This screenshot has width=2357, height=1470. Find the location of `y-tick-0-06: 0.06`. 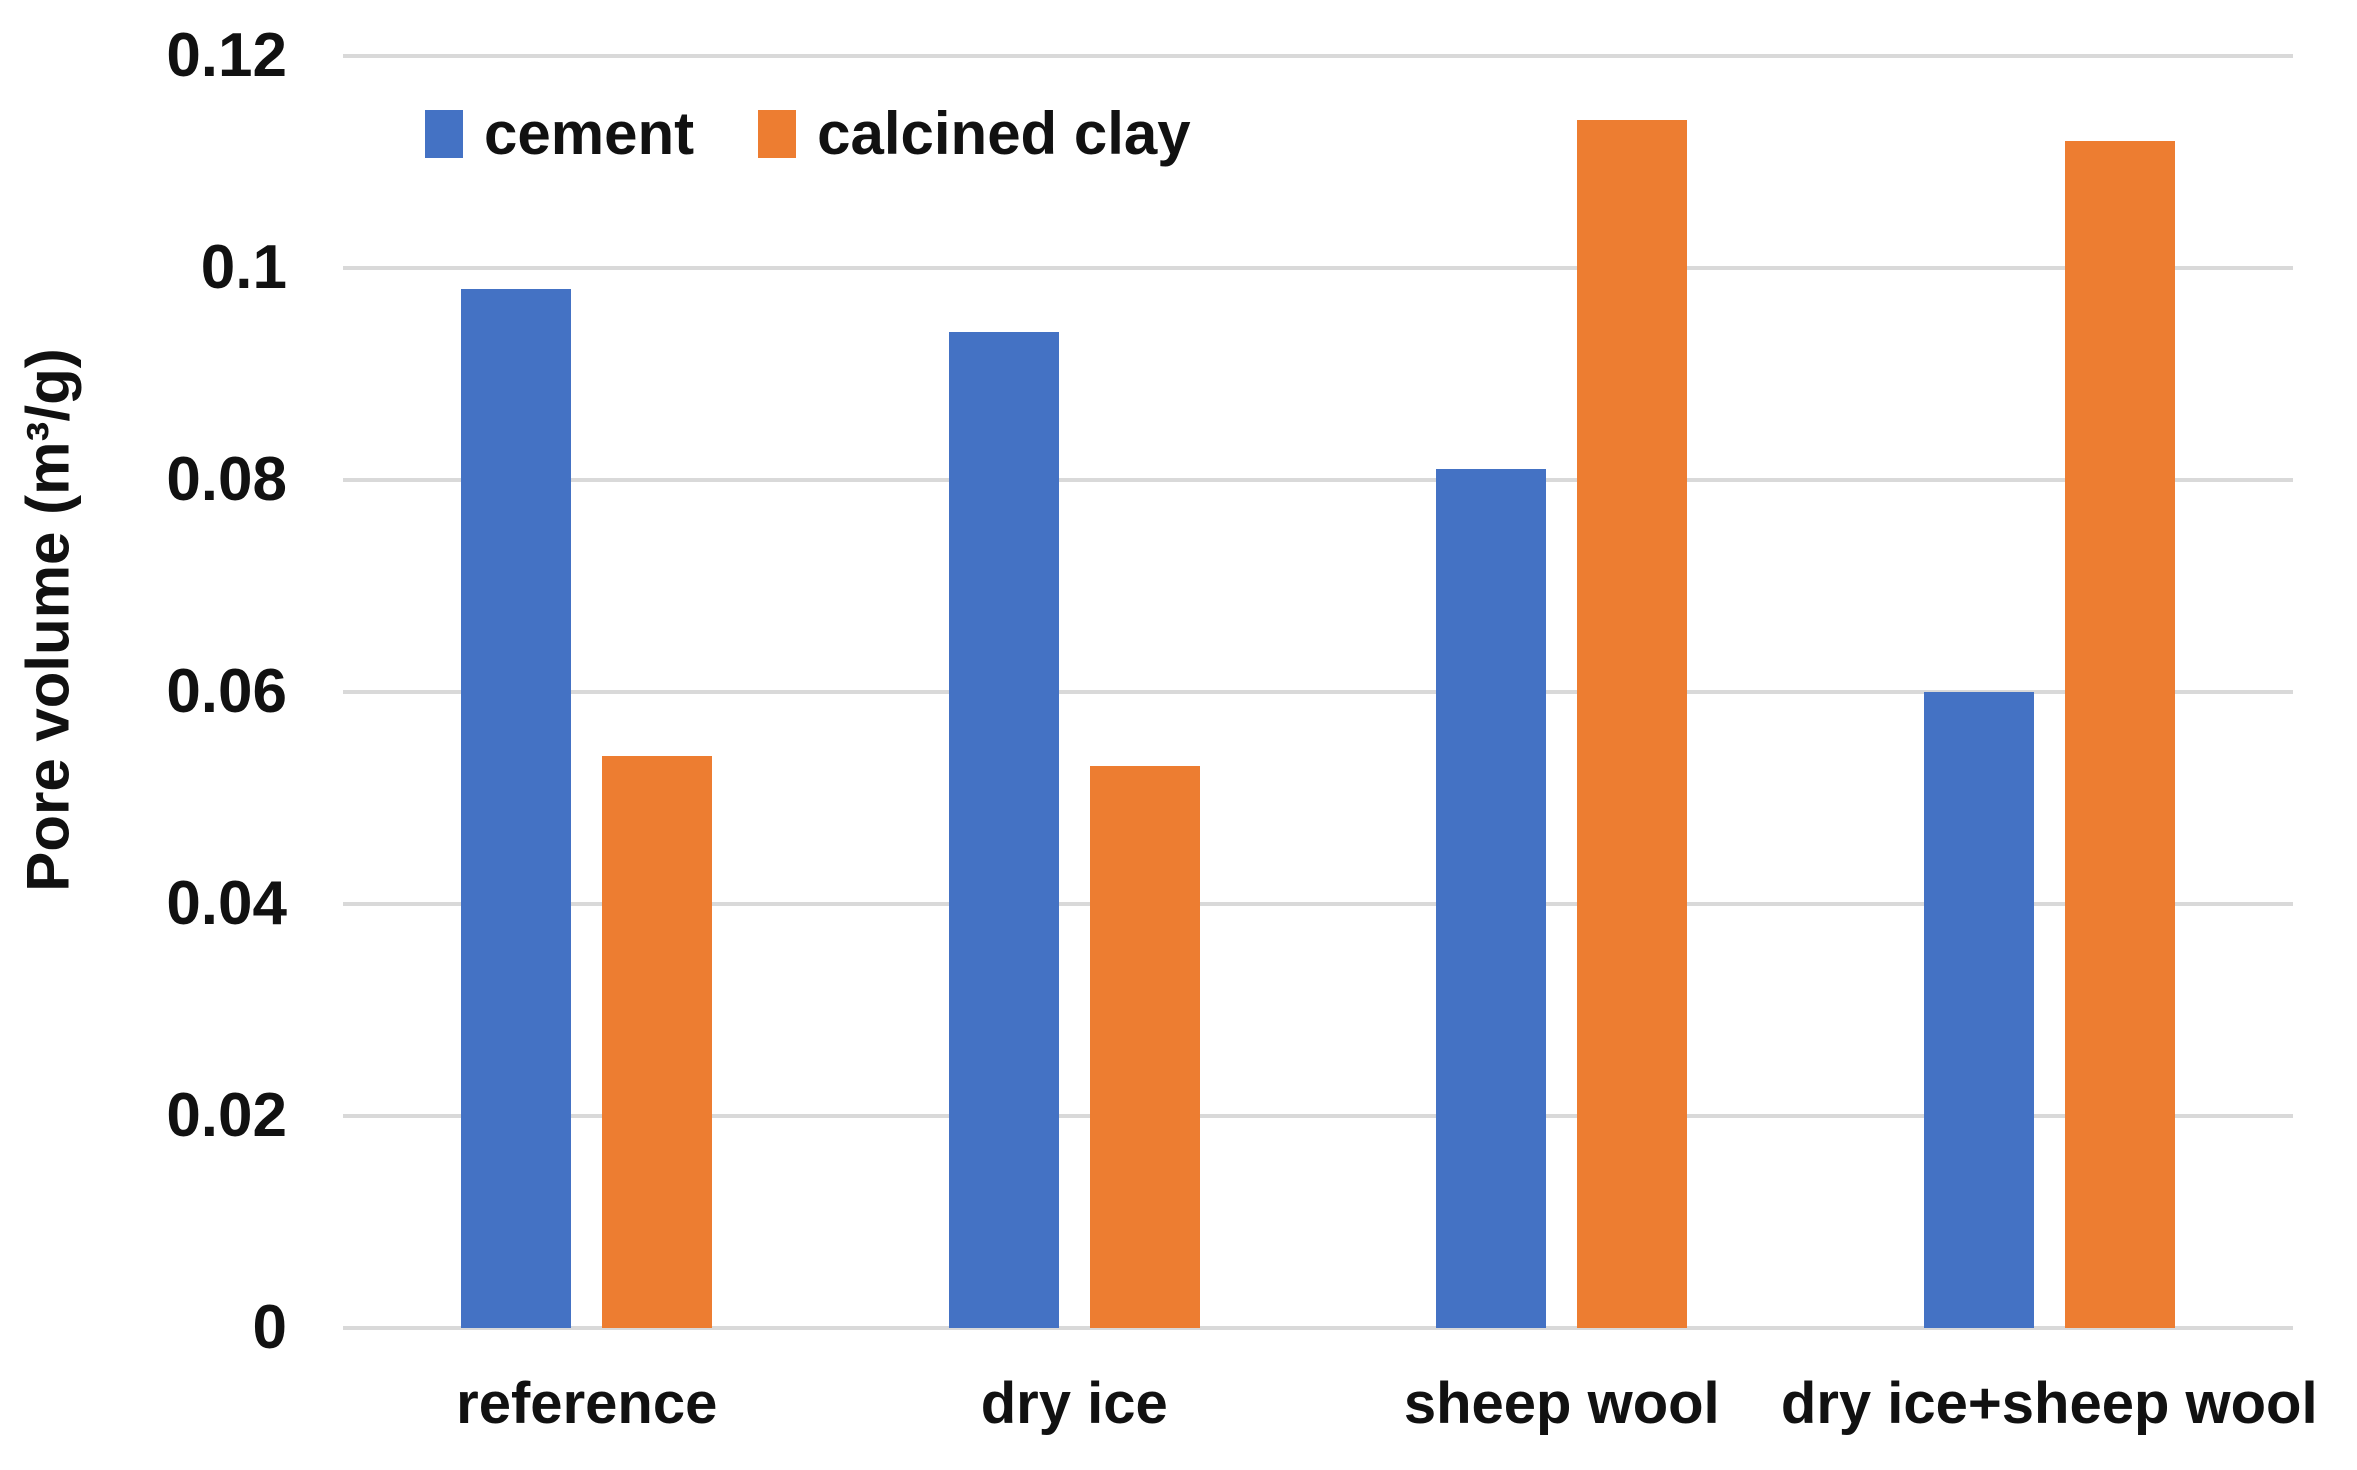

y-tick-0-06: 0.06 is located at coordinates (226, 691).